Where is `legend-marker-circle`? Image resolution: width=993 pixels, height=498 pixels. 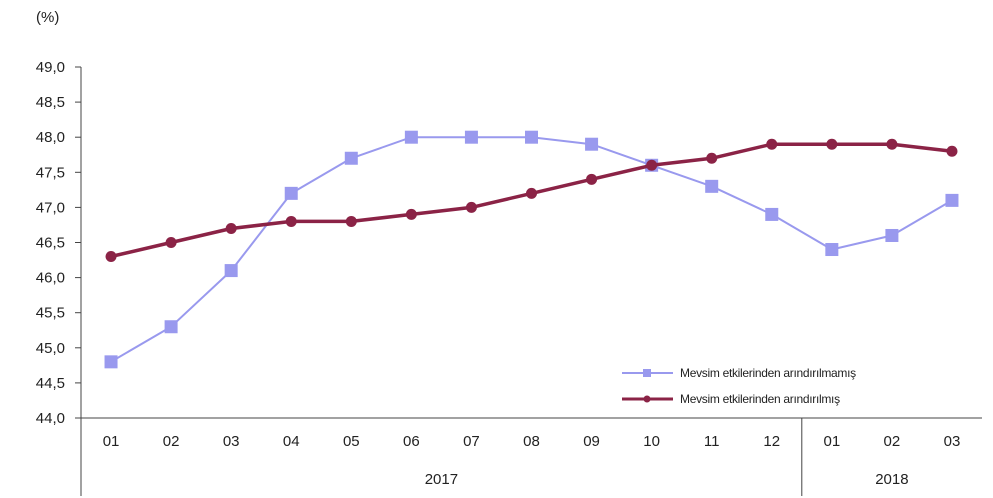
legend-marker-circle is located at coordinates (647, 399).